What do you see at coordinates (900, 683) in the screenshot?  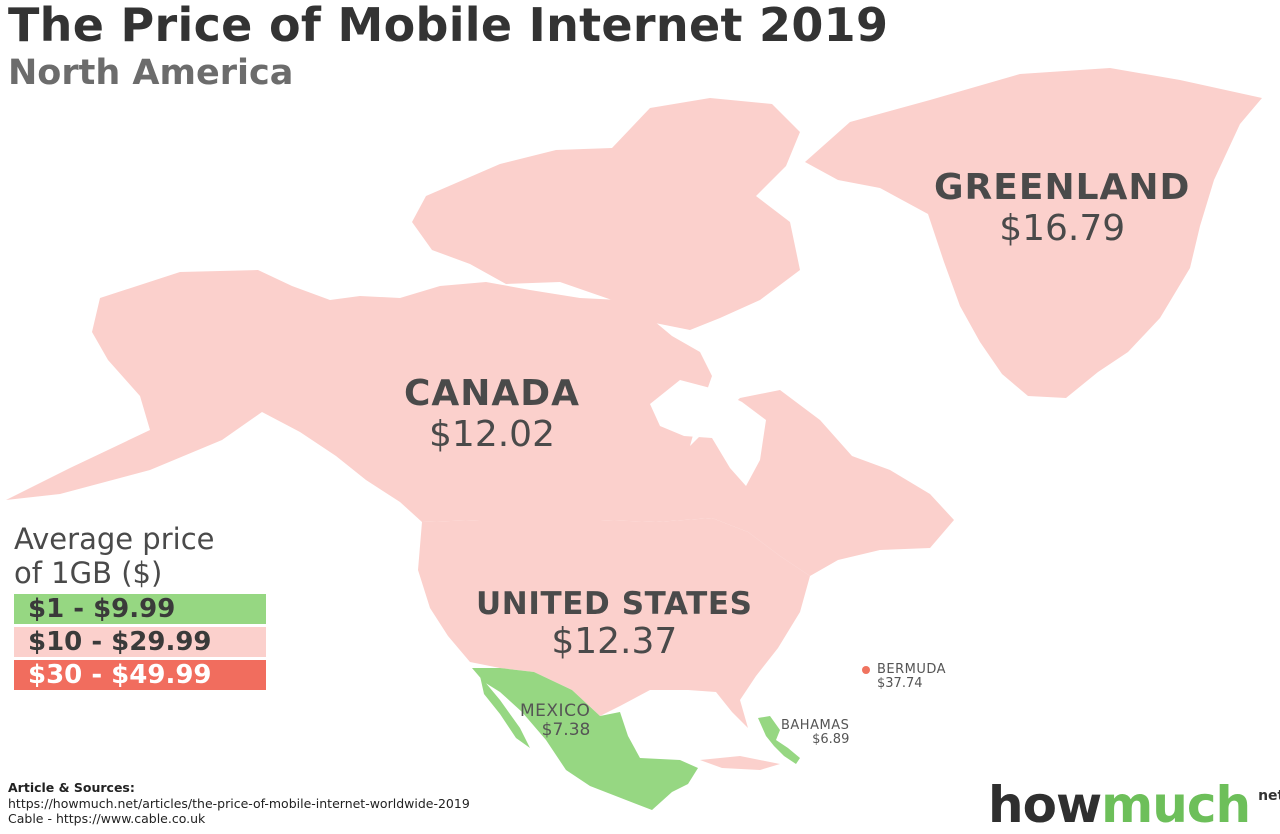 I see `bermuda-price: $37.74` at bounding box center [900, 683].